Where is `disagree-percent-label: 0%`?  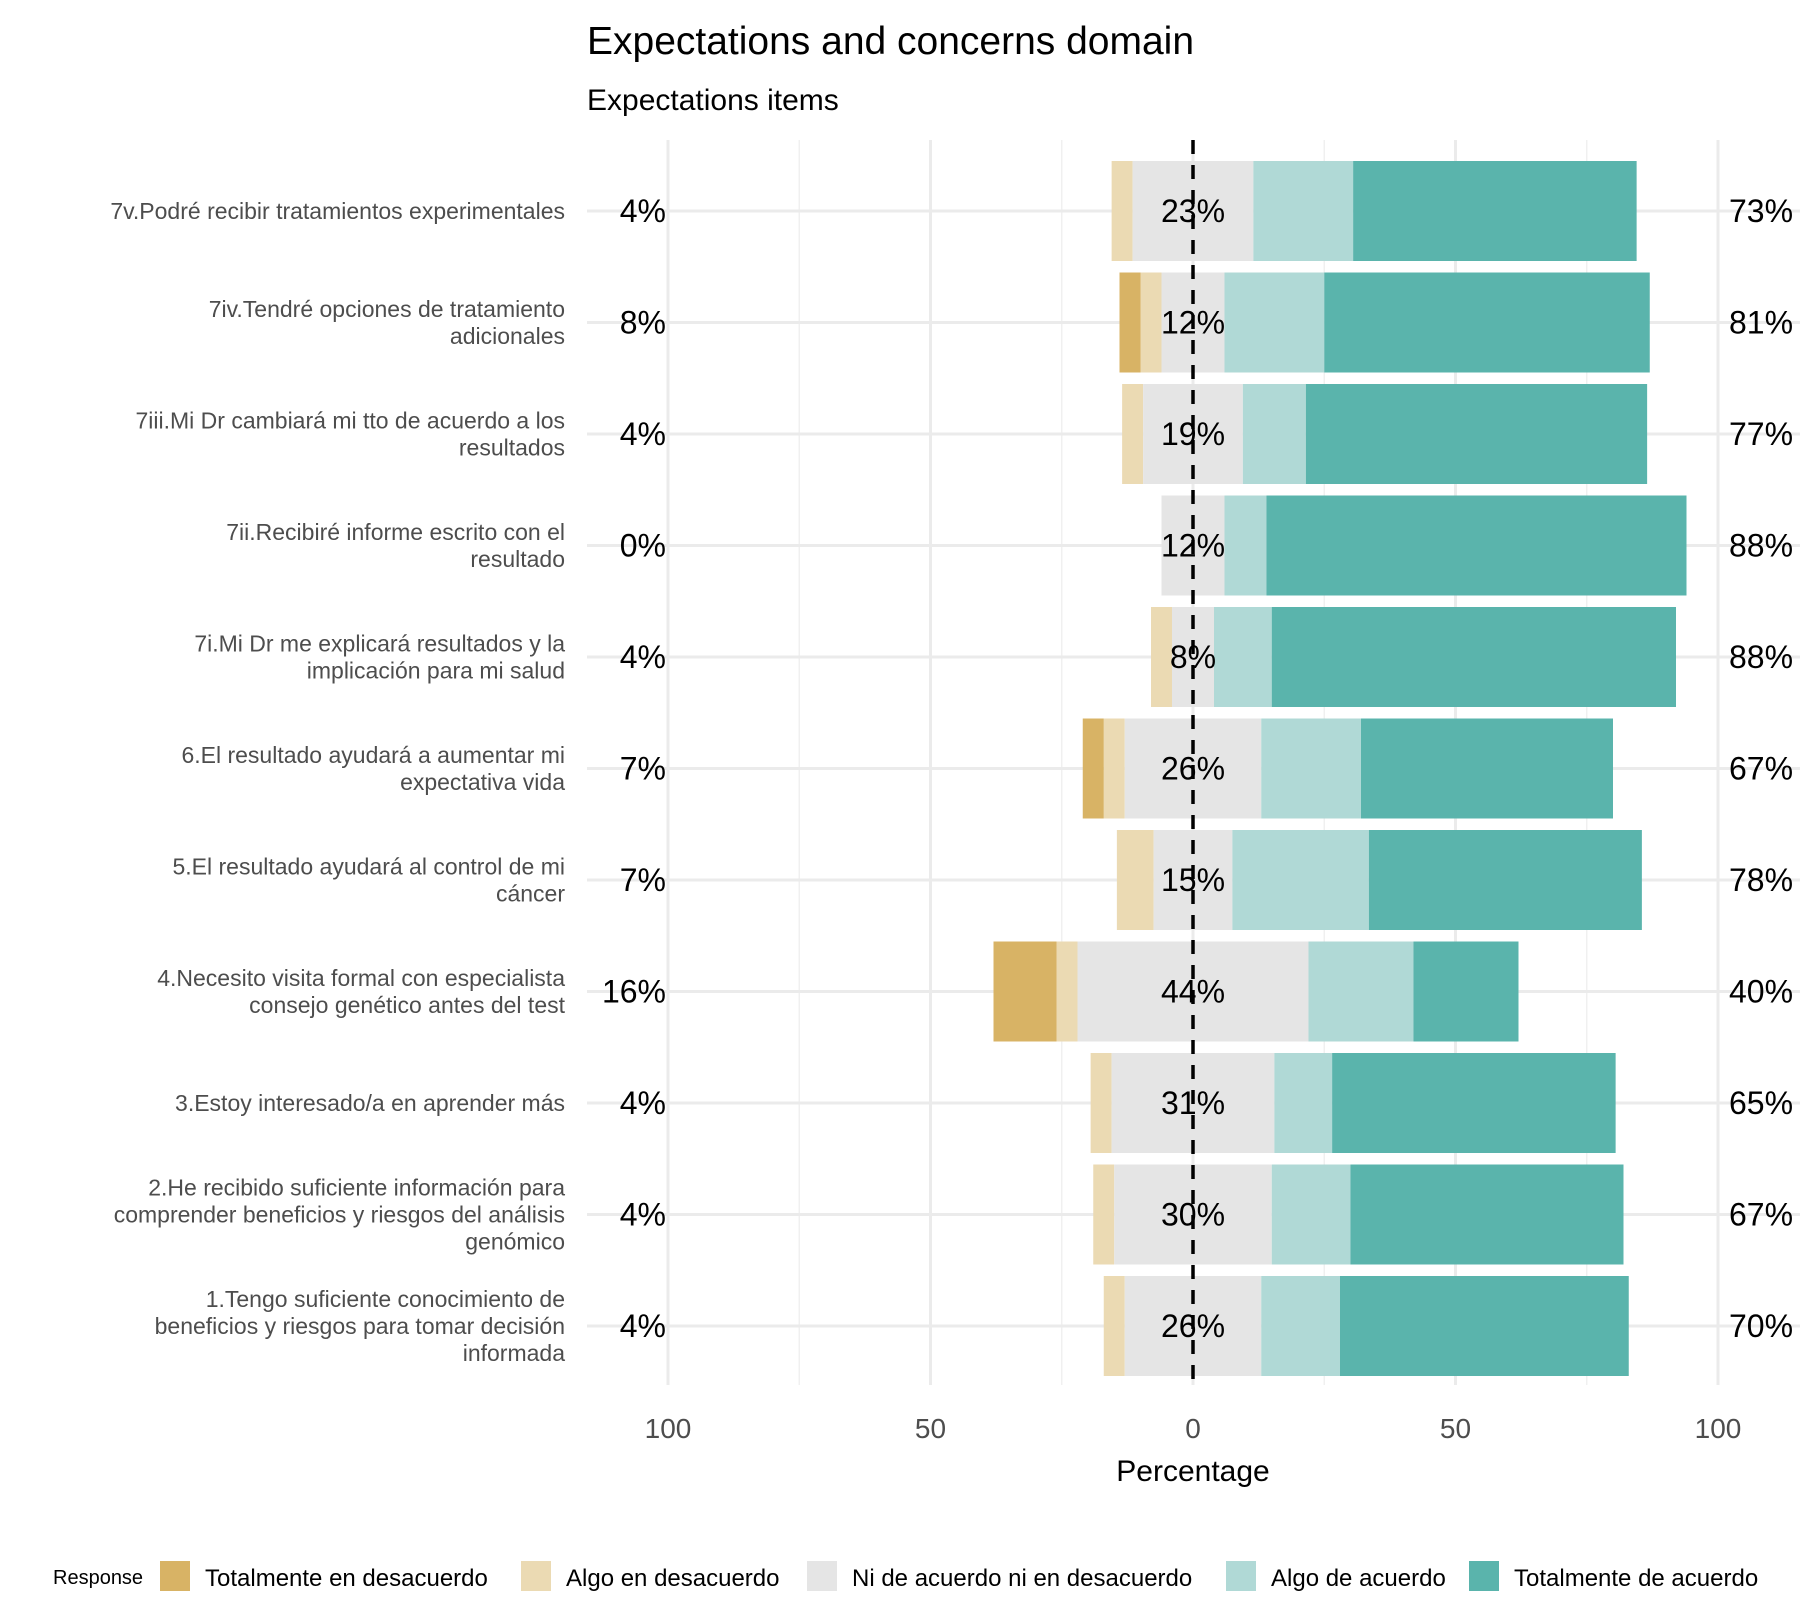
disagree-percent-label: 0% is located at coordinates (643, 546).